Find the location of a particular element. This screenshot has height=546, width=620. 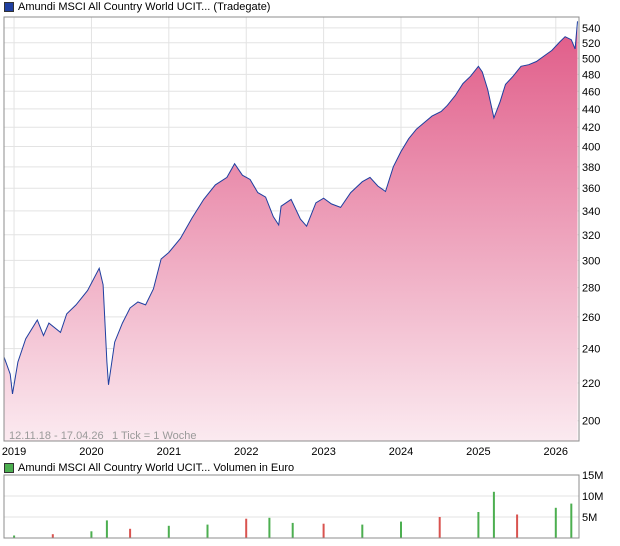

price-x-axis: 2019 2020 2021 2022 2023 2024 2025 2026 is located at coordinates (285, 452).